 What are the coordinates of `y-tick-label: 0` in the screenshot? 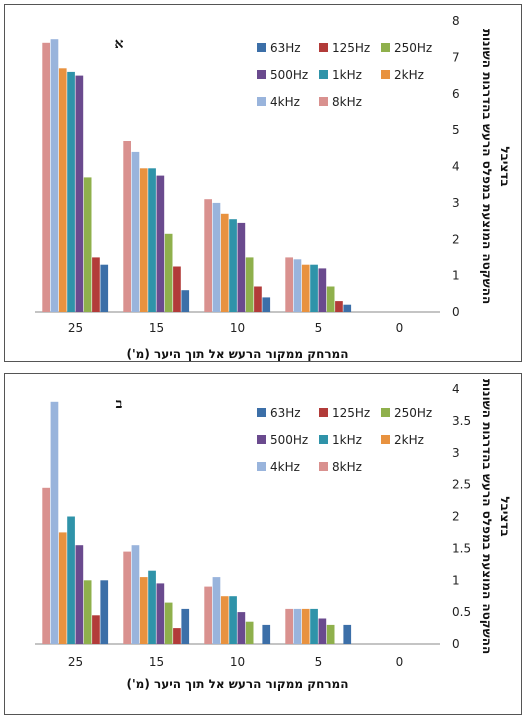 It's located at (456, 312).